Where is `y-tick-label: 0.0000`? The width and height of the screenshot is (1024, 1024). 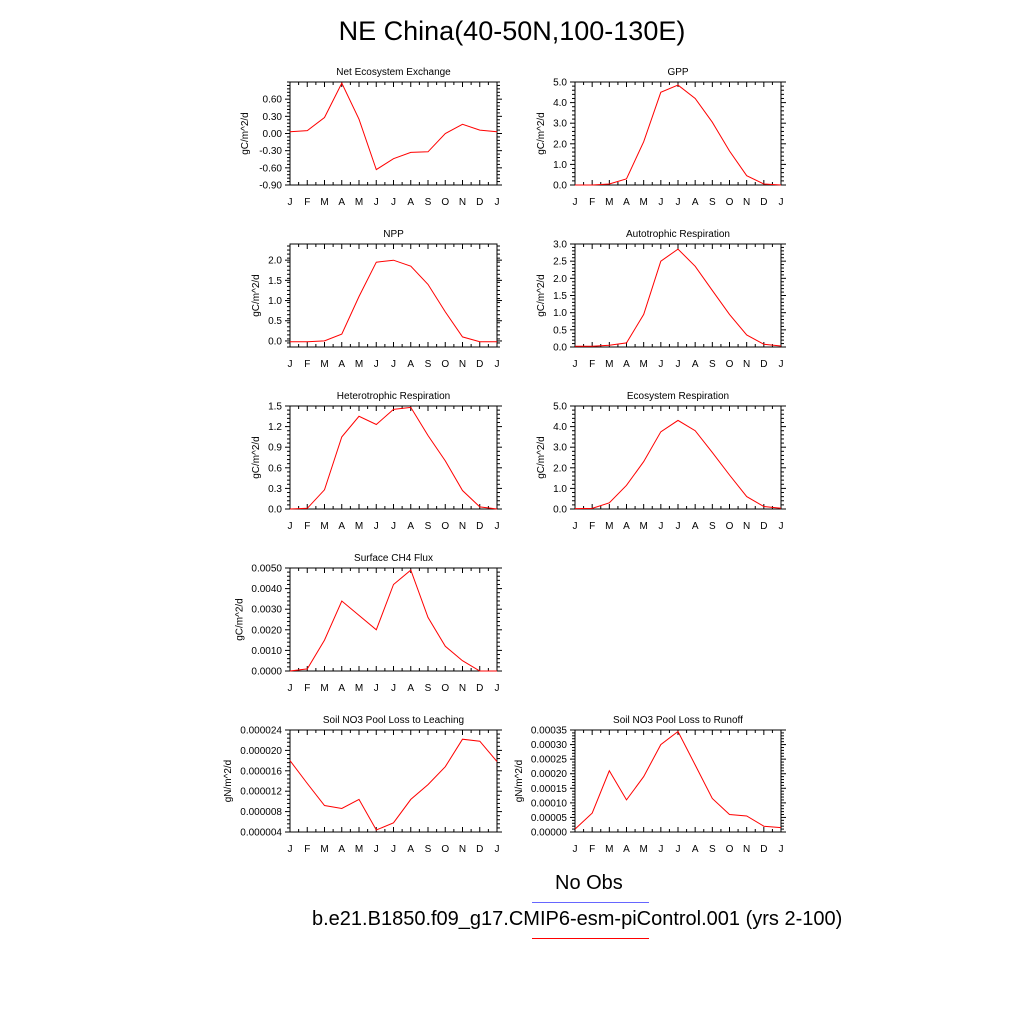
y-tick-label: 0.0000 is located at coordinates (266, 672).